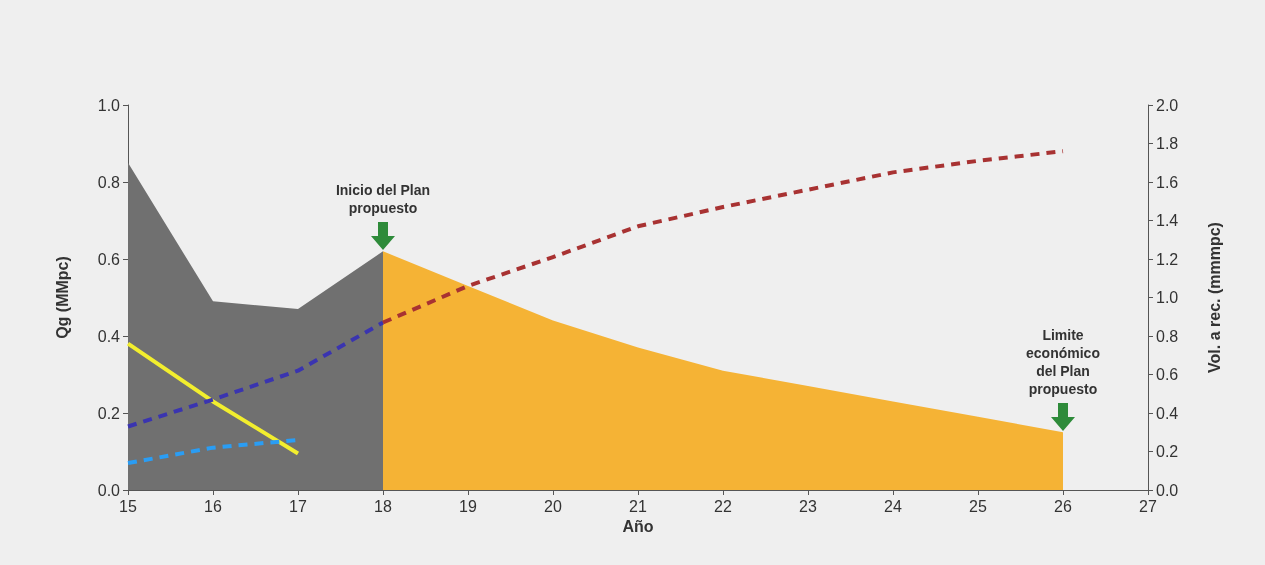  Describe the element at coordinates (808, 506) in the screenshot. I see `x-tick-label: 23` at that location.